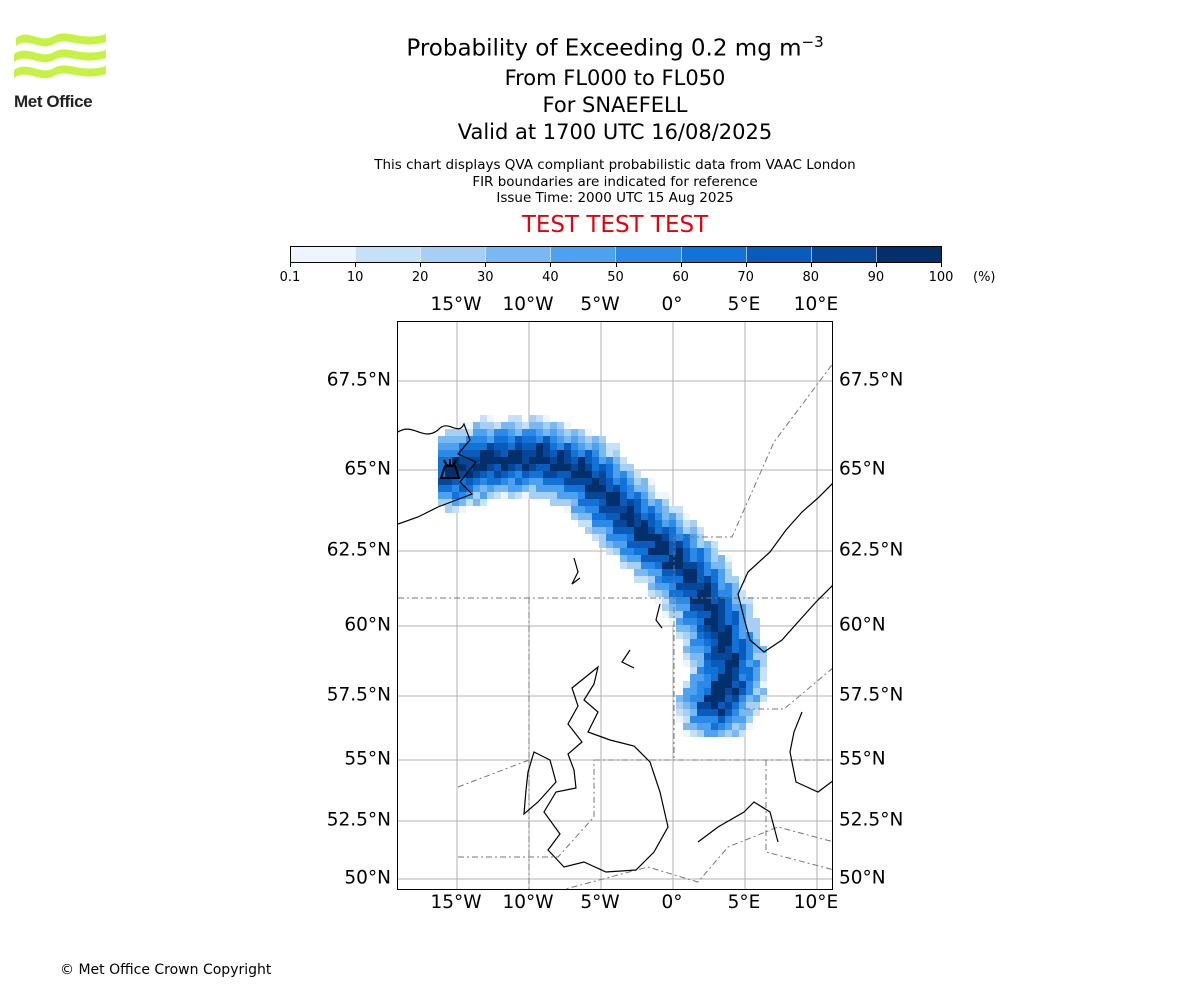 The image size is (1200, 1000). Describe the element at coordinates (358, 550) in the screenshot. I see `latitude-label-left: 62.5°N` at that location.